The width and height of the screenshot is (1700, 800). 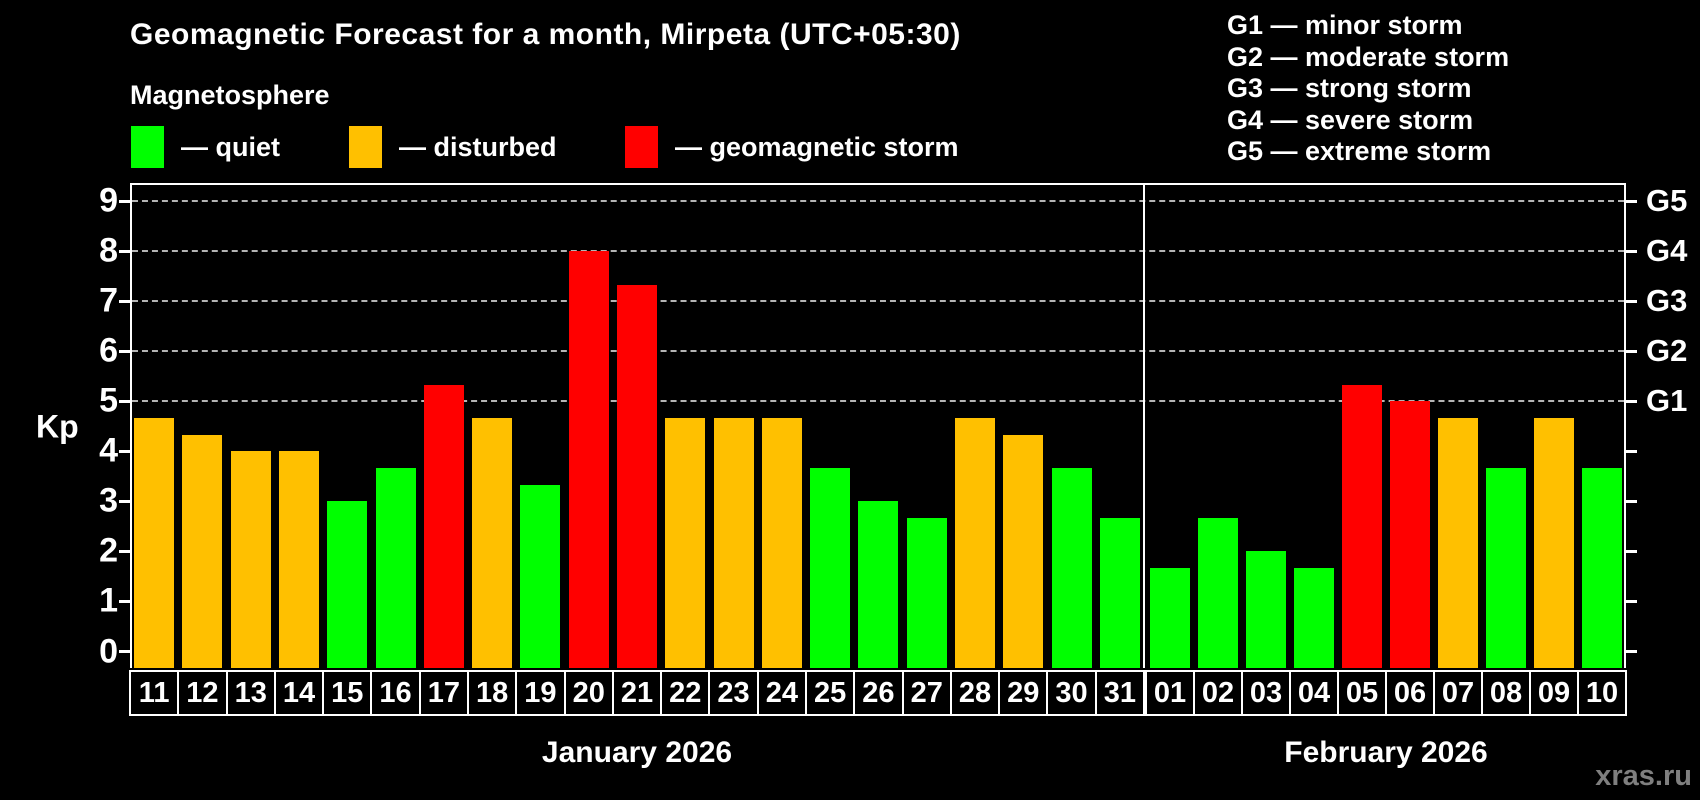 I want to click on date-box-feb-03: 03, so click(x=1266, y=693).